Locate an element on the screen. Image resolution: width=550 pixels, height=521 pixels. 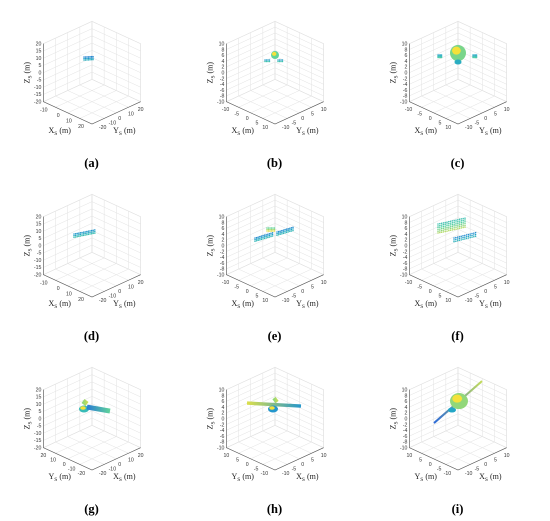
right-edge-tick-label: -20 is located at coordinates (103, 301).